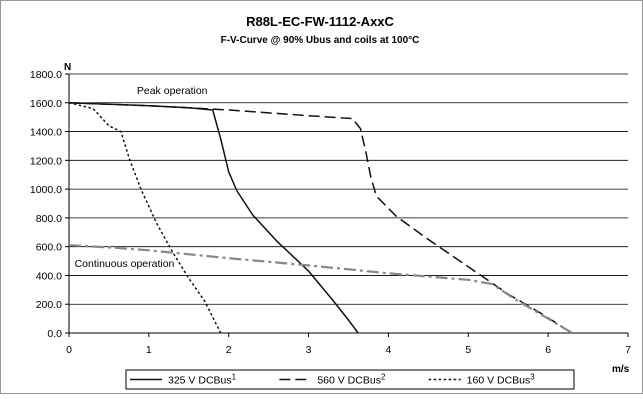 The width and height of the screenshot is (643, 399). What do you see at coordinates (320, 40) in the screenshot?
I see `chart-subtitle: F-V-Curve @ 90% Ubus and coils at 100°C` at bounding box center [320, 40].